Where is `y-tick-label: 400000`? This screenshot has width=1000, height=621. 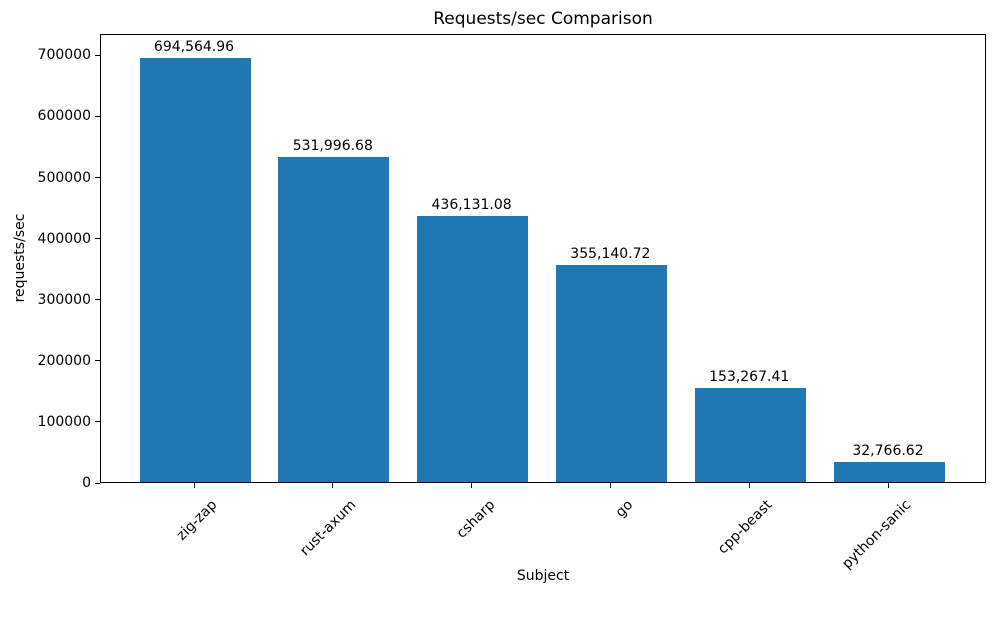 y-tick-label: 400000 is located at coordinates (64, 238).